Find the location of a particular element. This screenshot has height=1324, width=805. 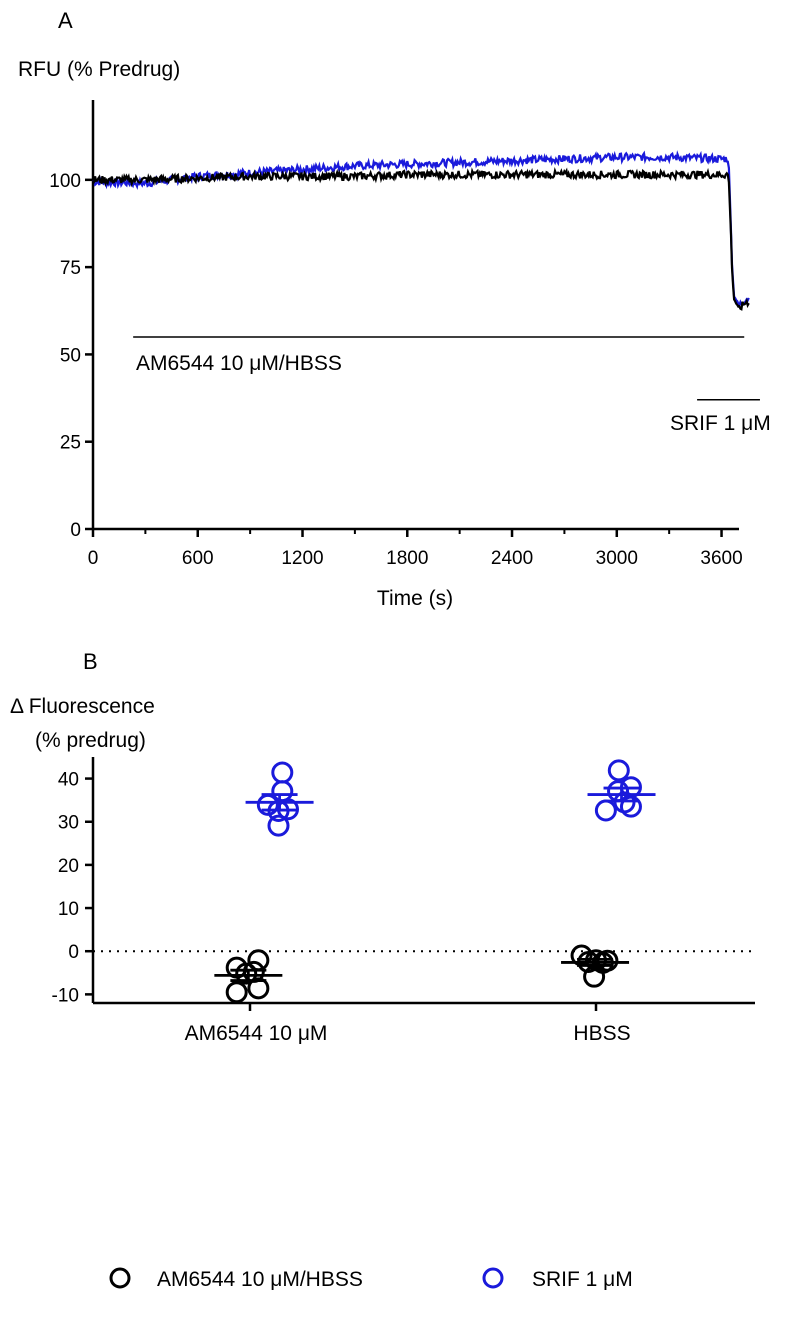

panel-a-annotation-label-srif: SRIF 1 μM is located at coordinates (720, 423).